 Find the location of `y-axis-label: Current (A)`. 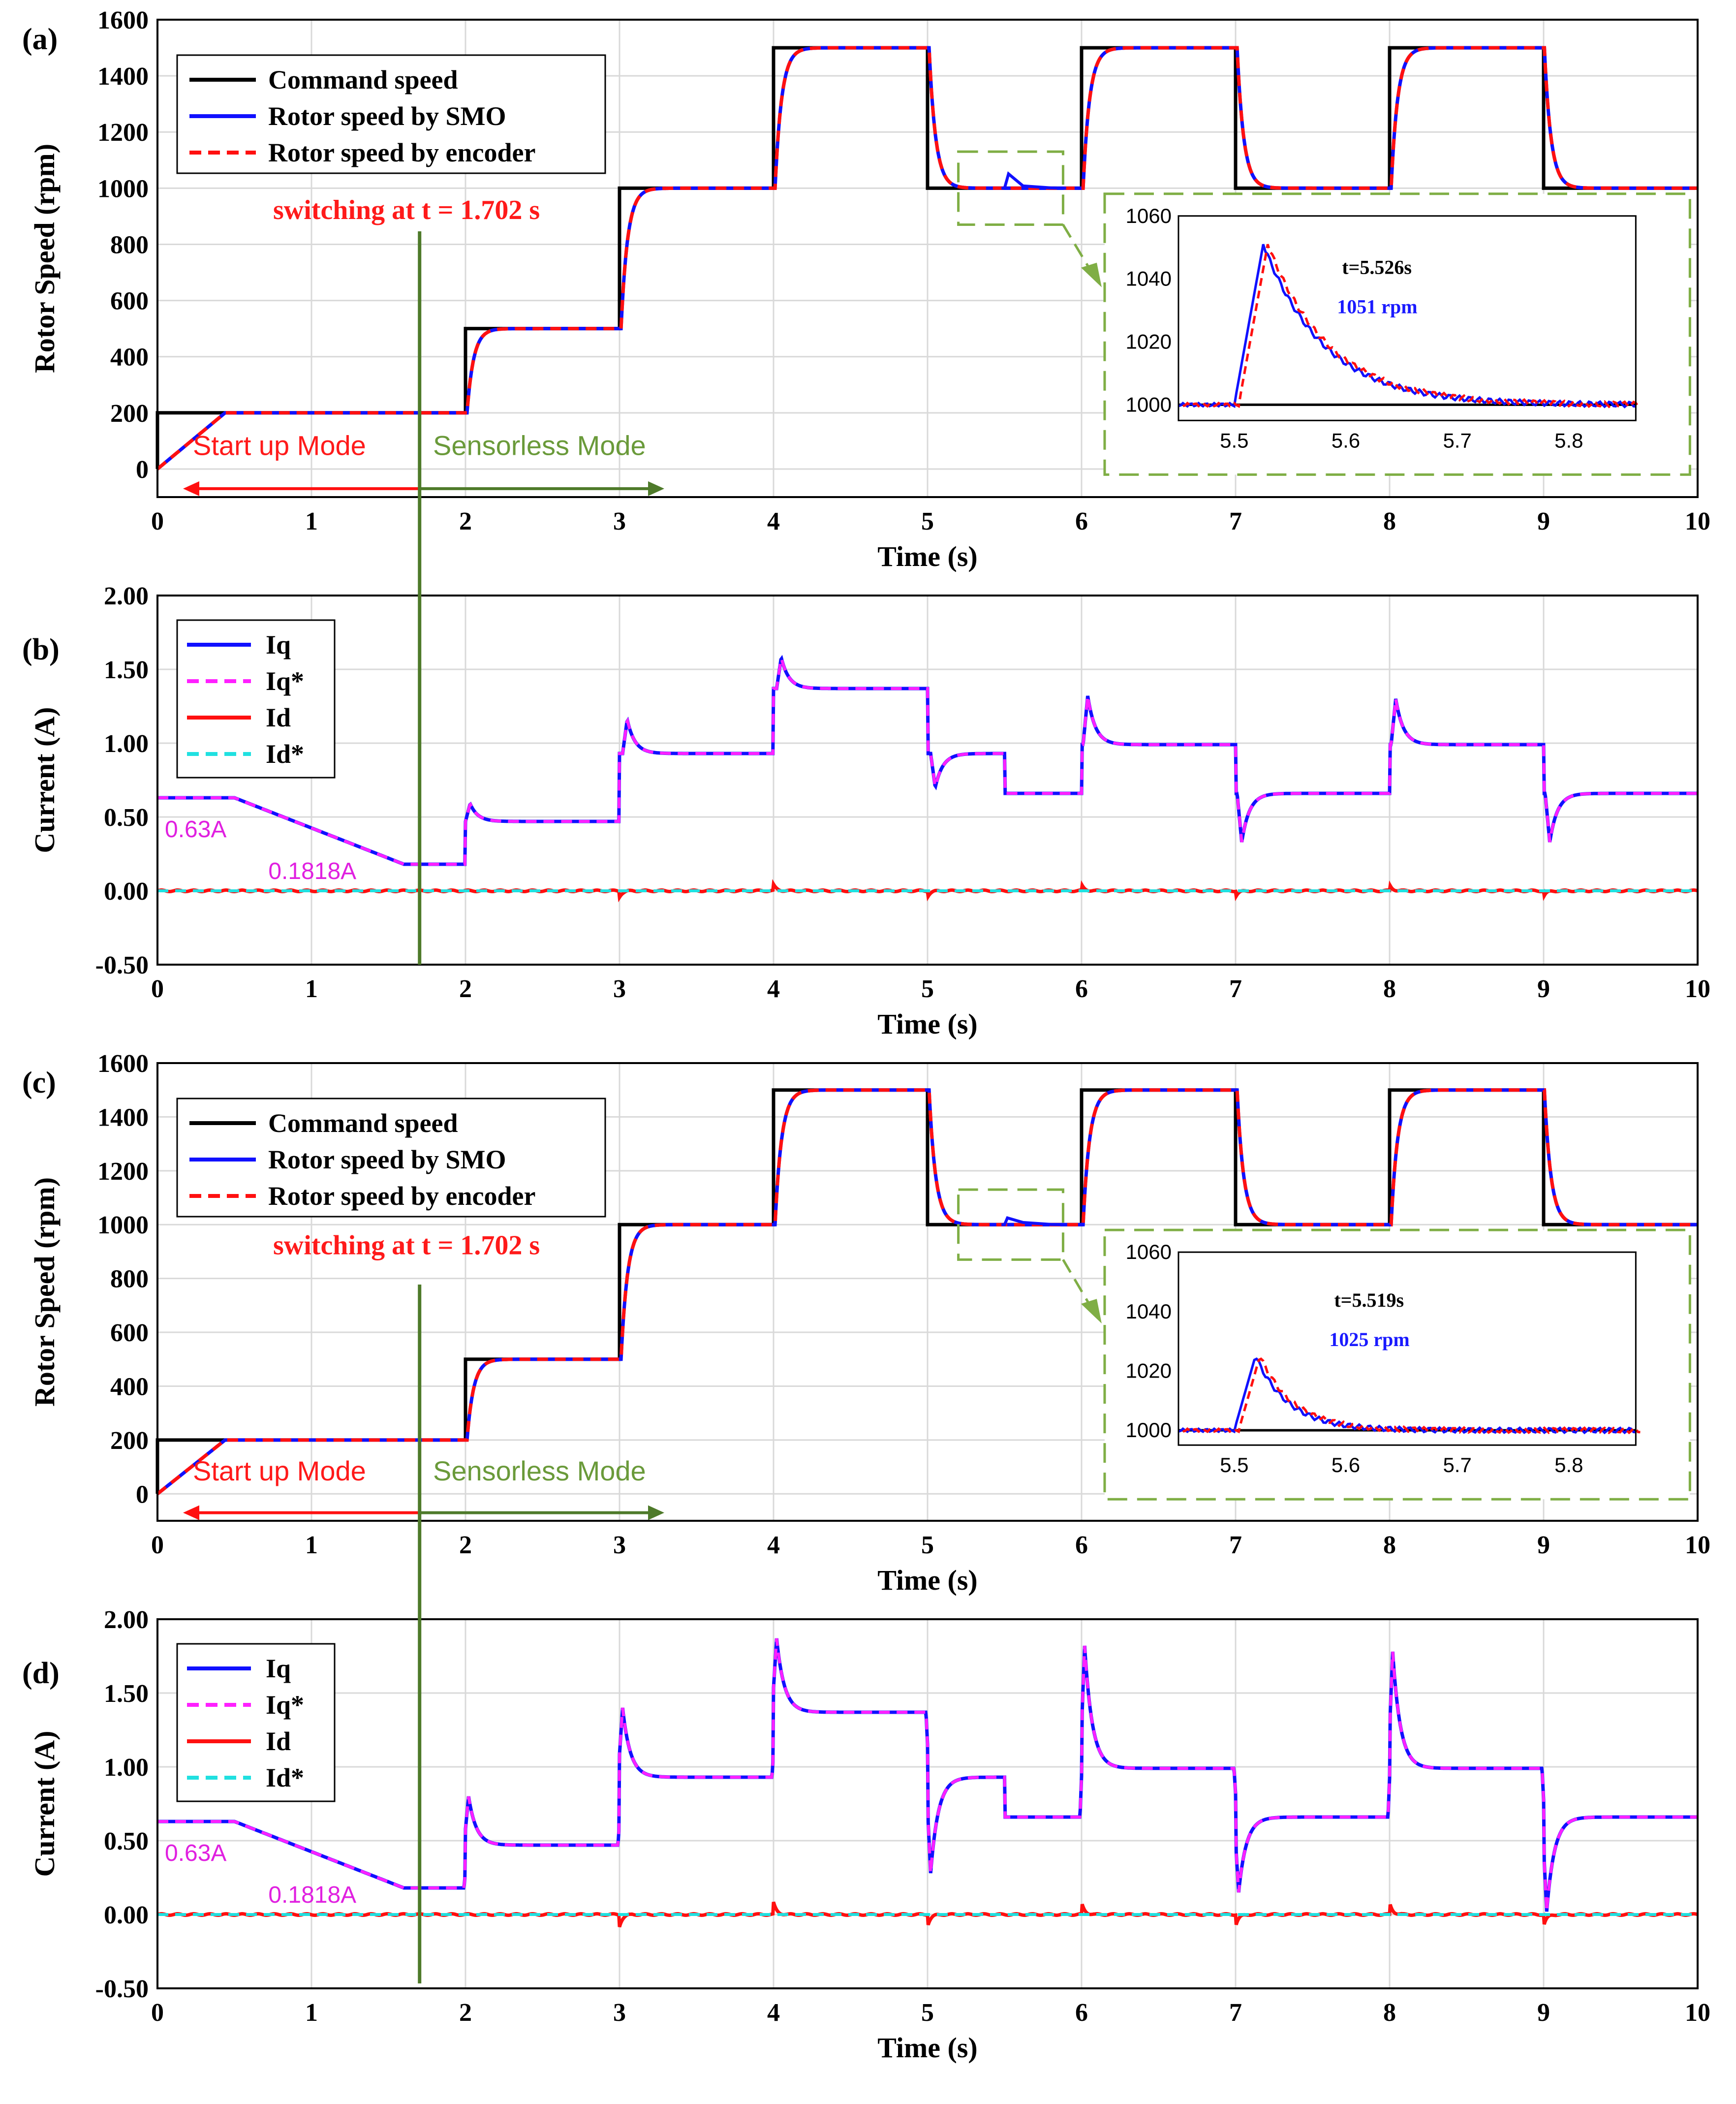

y-axis-label: Current (A) is located at coordinates (45, 1804).